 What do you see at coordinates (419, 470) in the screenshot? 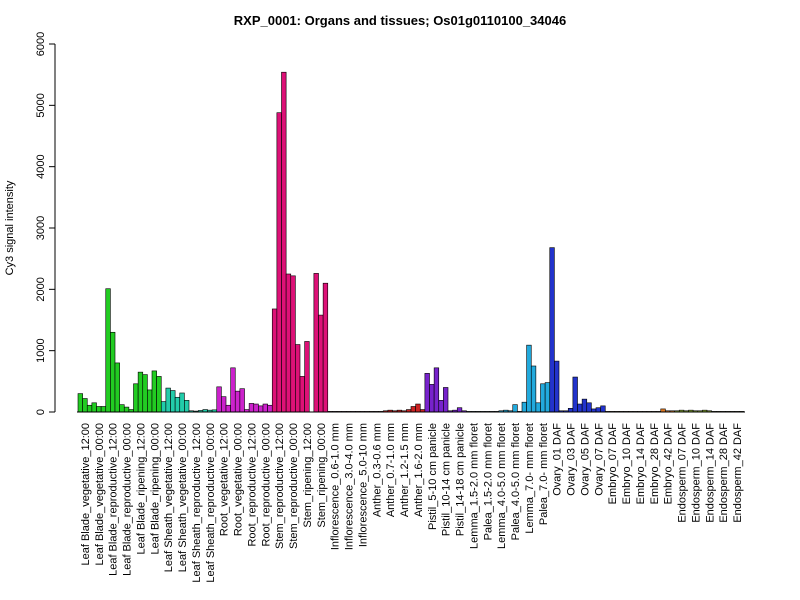
I see `x-tick-label: Anther_1.6-2.0 mm` at bounding box center [419, 470].